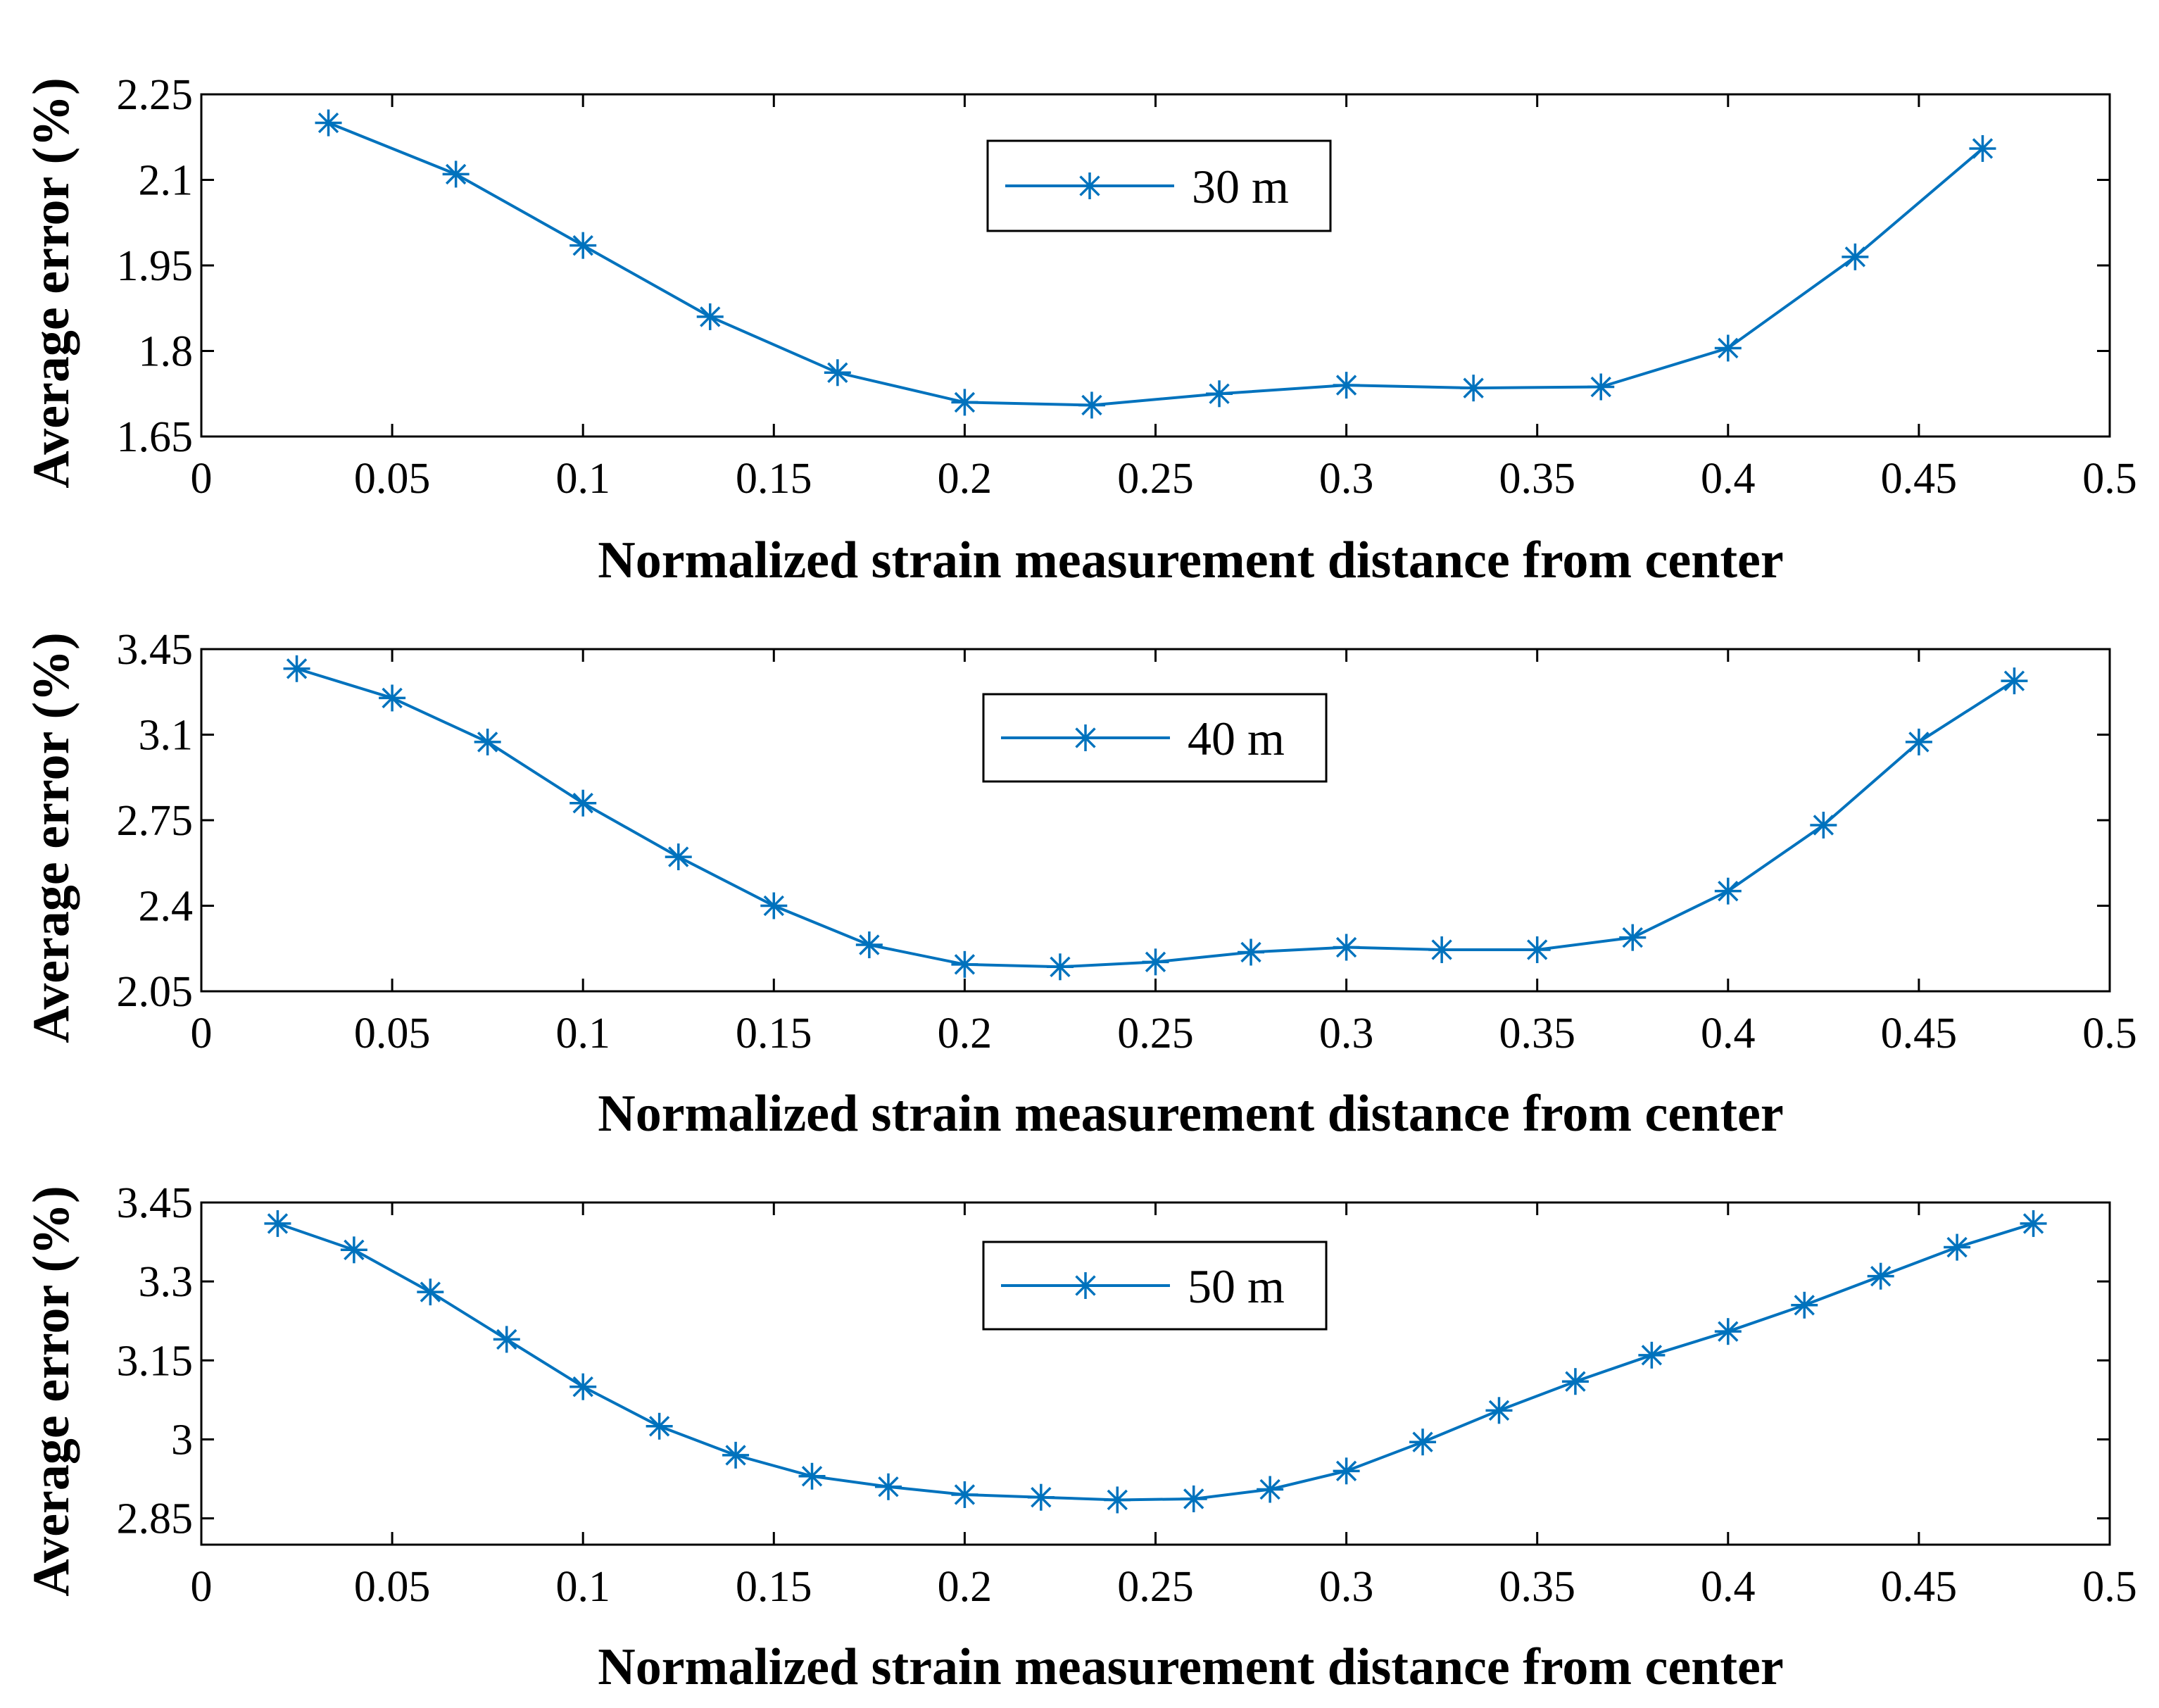 The height and width of the screenshot is (1708, 2159). Describe the element at coordinates (155, 1519) in the screenshot. I see `y-tick-label: 2.85` at that location.